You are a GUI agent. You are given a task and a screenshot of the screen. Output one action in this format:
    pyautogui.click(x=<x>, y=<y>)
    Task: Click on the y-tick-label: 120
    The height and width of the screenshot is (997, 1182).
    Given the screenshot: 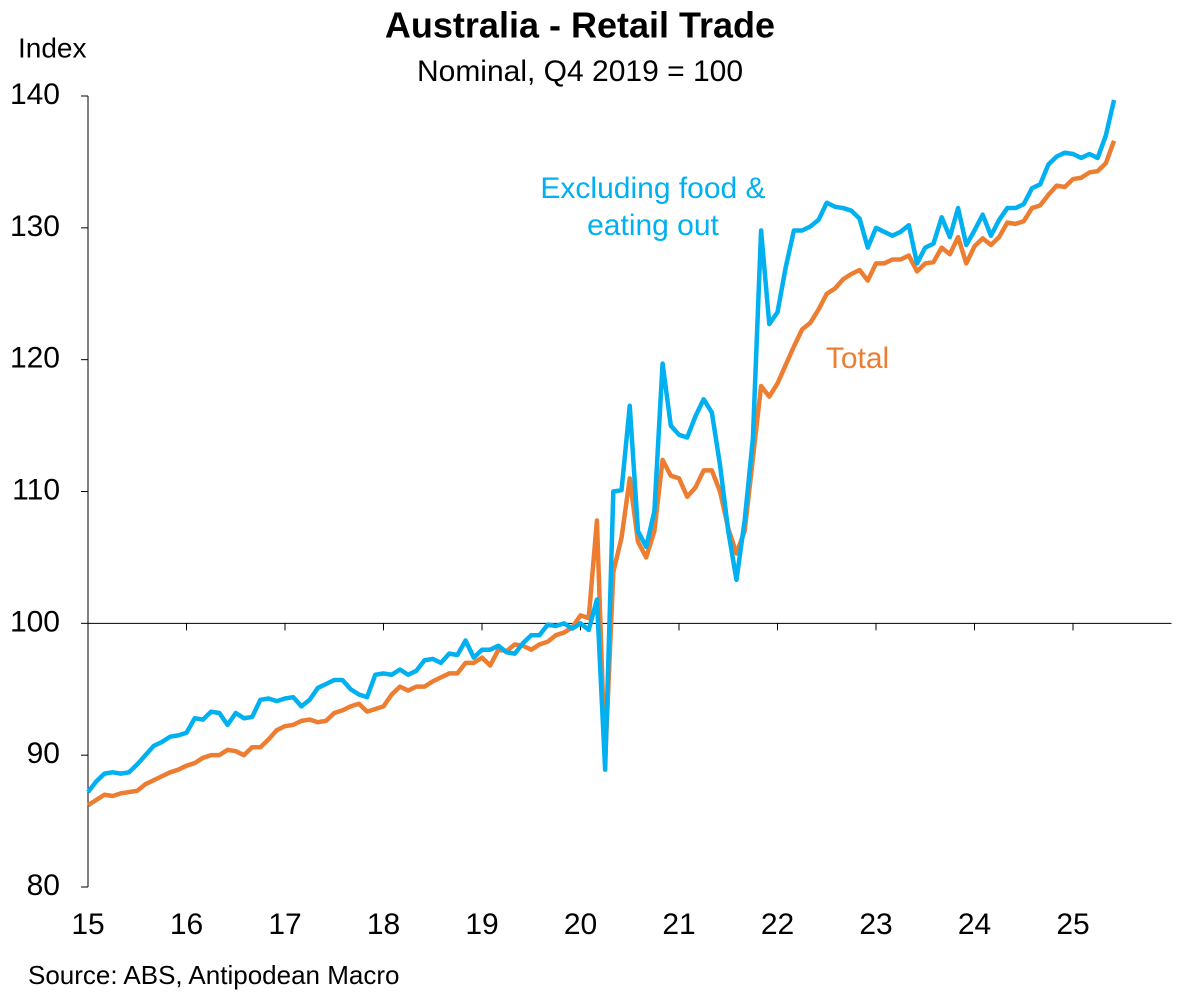 What is the action you would take?
    pyautogui.click(x=35, y=358)
    